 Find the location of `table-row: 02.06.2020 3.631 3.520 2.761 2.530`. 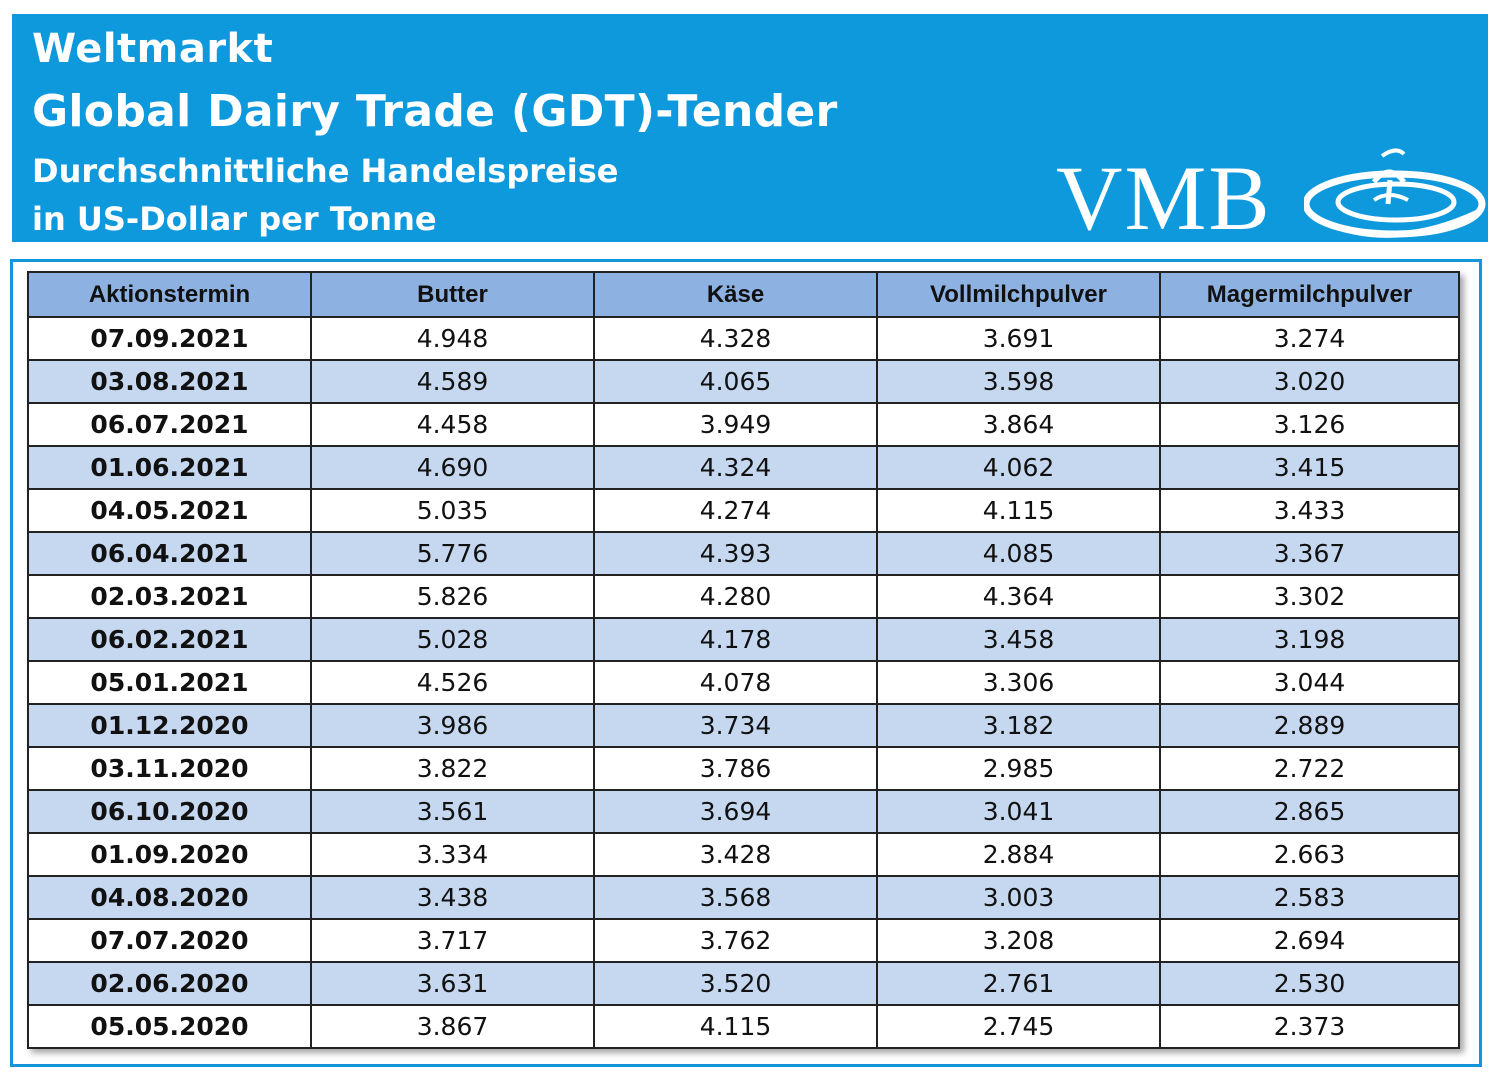

table-row: 02.06.2020 3.631 3.520 2.761 2.530 is located at coordinates (743, 983).